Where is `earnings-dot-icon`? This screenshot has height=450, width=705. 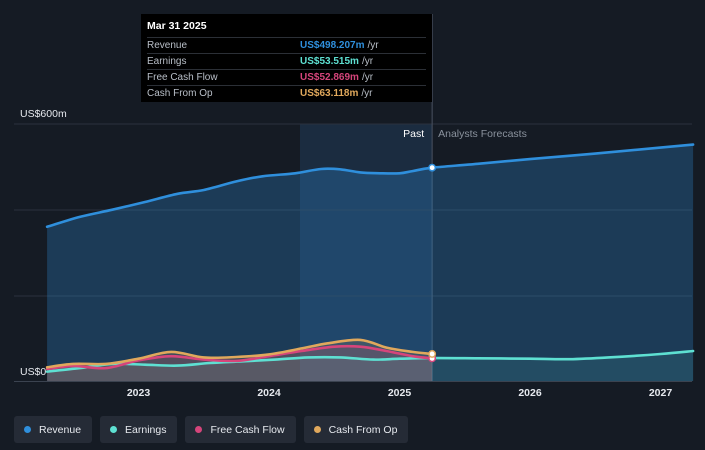
earnings-dot-icon is located at coordinates (114, 429).